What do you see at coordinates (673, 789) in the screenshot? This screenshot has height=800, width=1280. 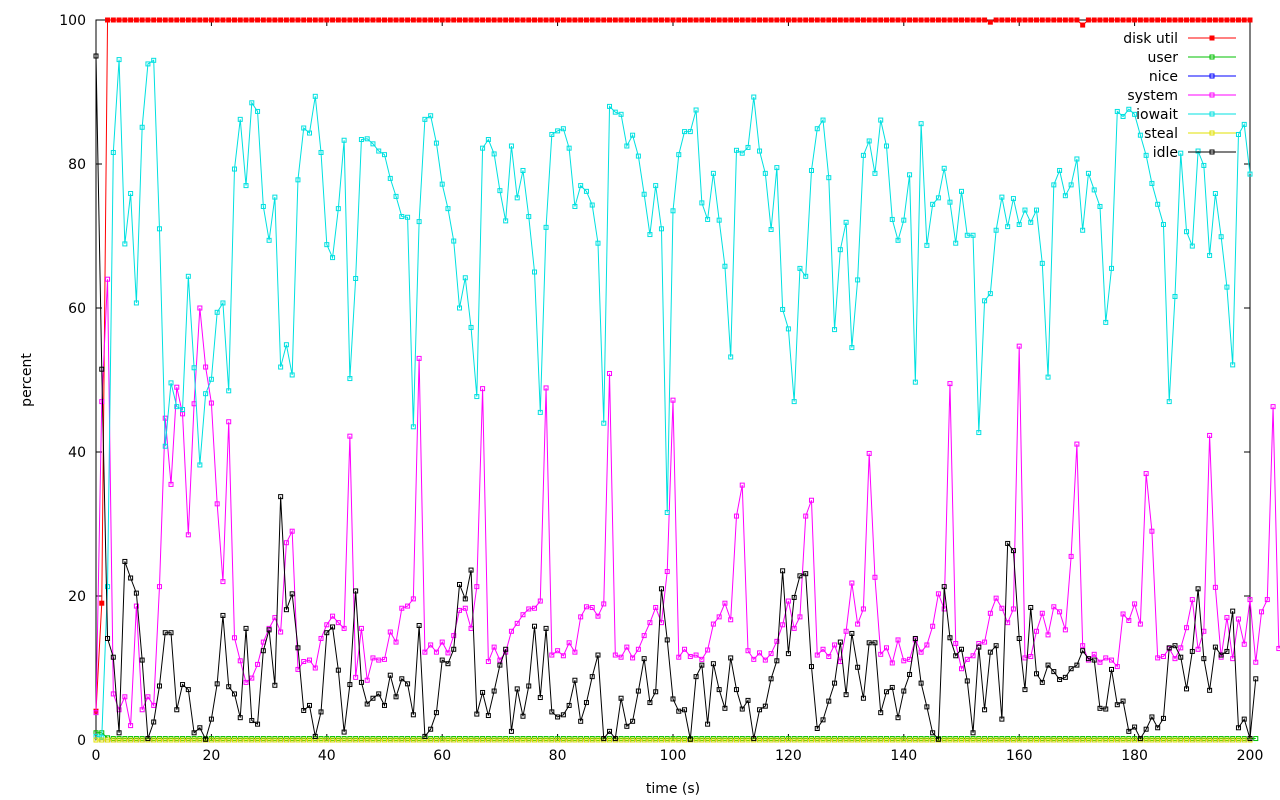 I see `x-axis-label: time (s)` at bounding box center [673, 789].